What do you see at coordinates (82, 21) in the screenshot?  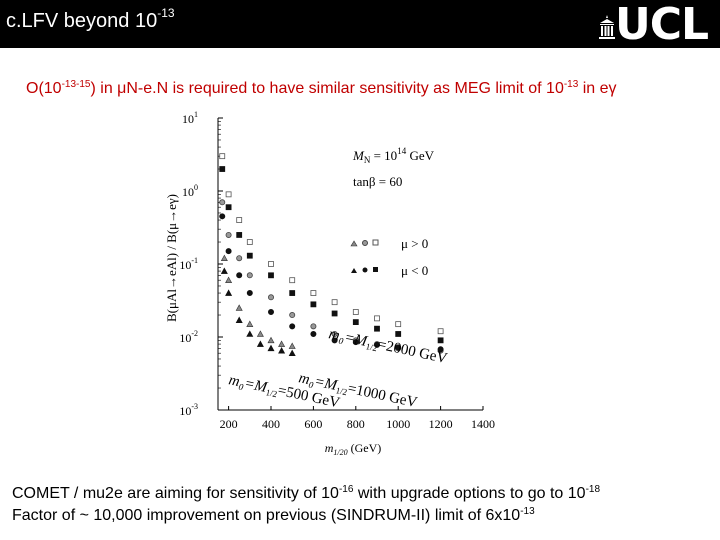 I see `slide-title-text: c.LFV beyond 10` at bounding box center [82, 21].